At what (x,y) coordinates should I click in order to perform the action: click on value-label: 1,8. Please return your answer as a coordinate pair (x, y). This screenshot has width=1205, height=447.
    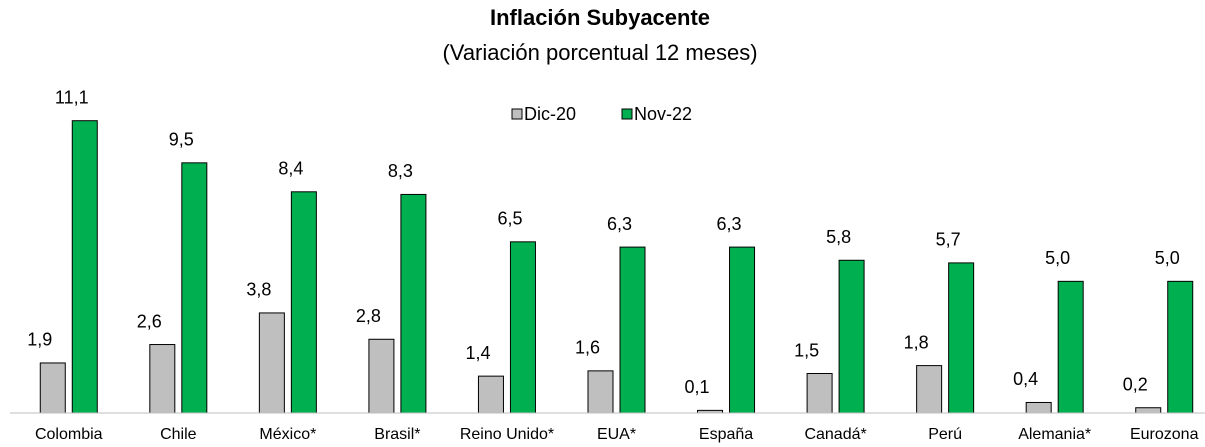
    Looking at the image, I should click on (916, 342).